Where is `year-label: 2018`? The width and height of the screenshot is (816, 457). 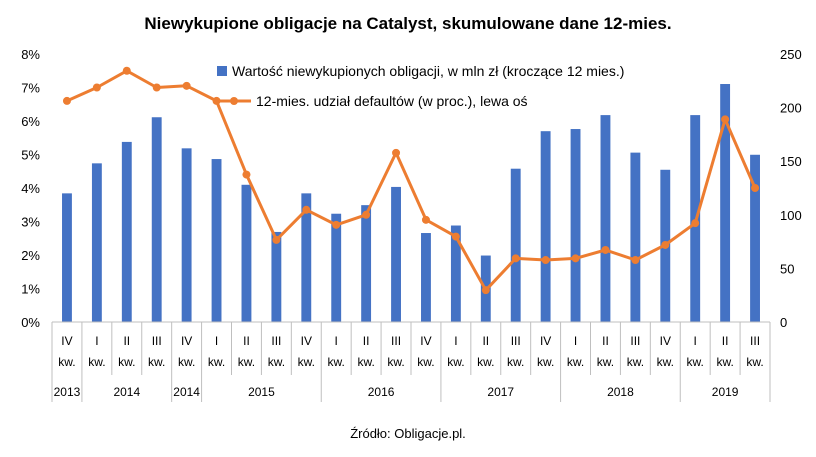
year-label: 2018 is located at coordinates (620, 392).